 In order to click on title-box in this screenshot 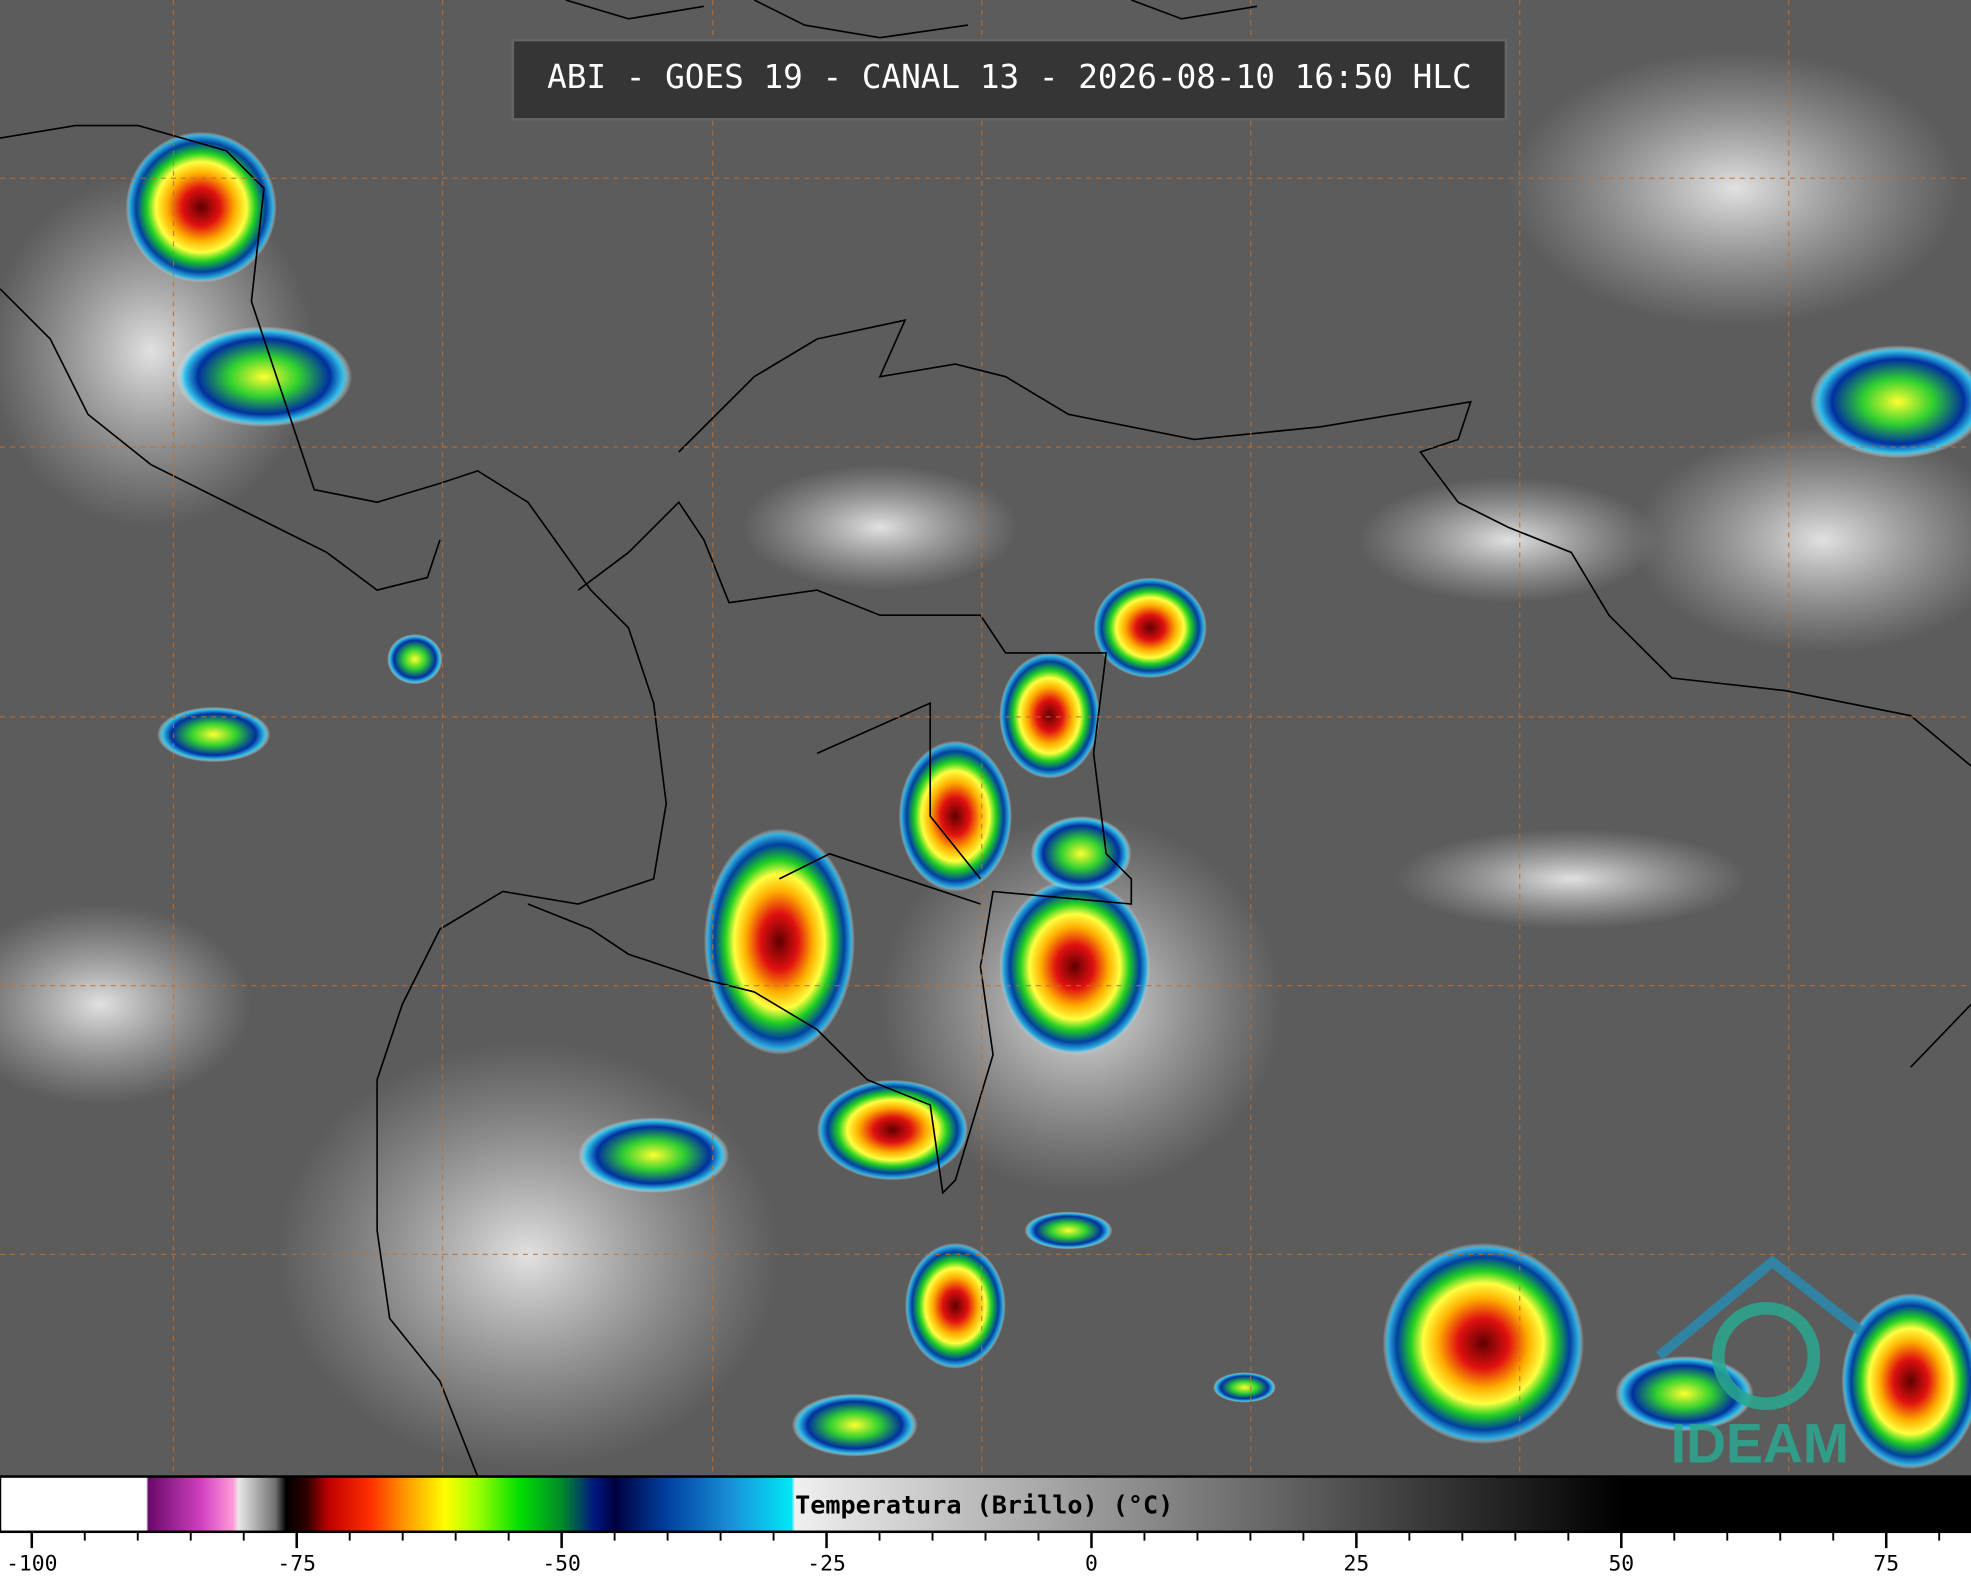, I will do `click(1009, 79)`.